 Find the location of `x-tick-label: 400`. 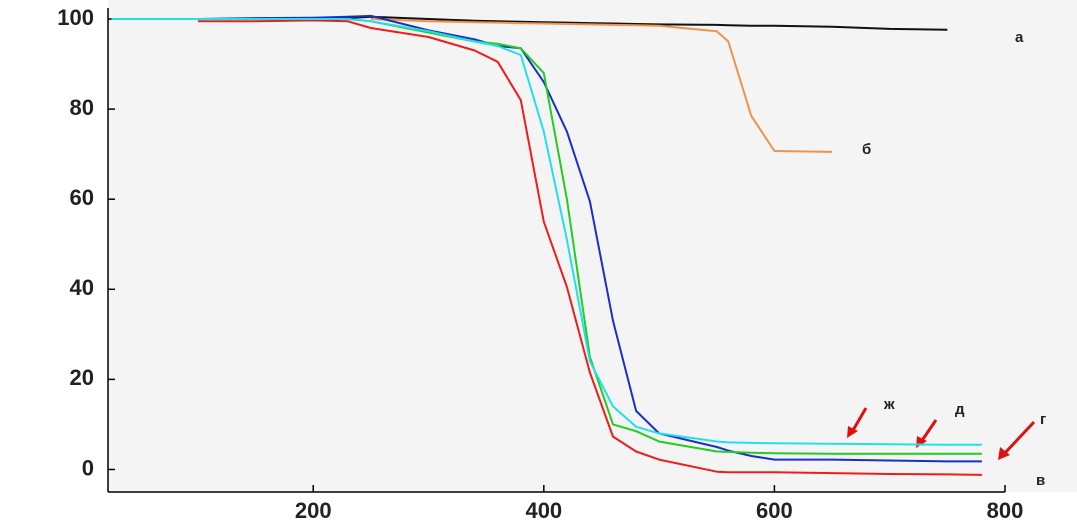

x-tick-label: 400 is located at coordinates (543, 510).